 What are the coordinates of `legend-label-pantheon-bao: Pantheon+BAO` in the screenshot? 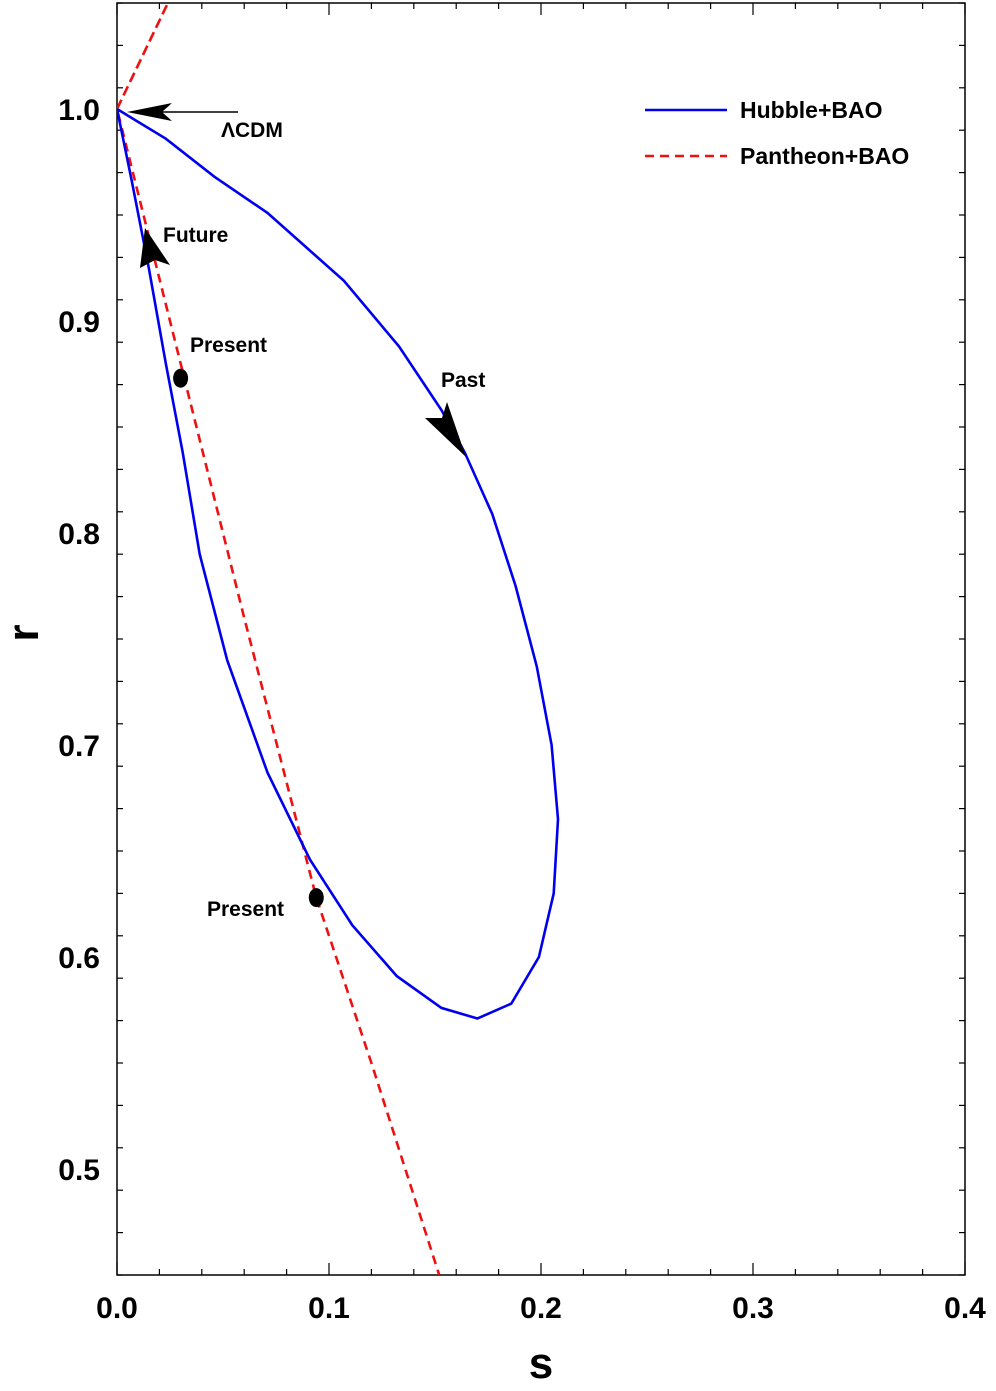 It's located at (824, 156).